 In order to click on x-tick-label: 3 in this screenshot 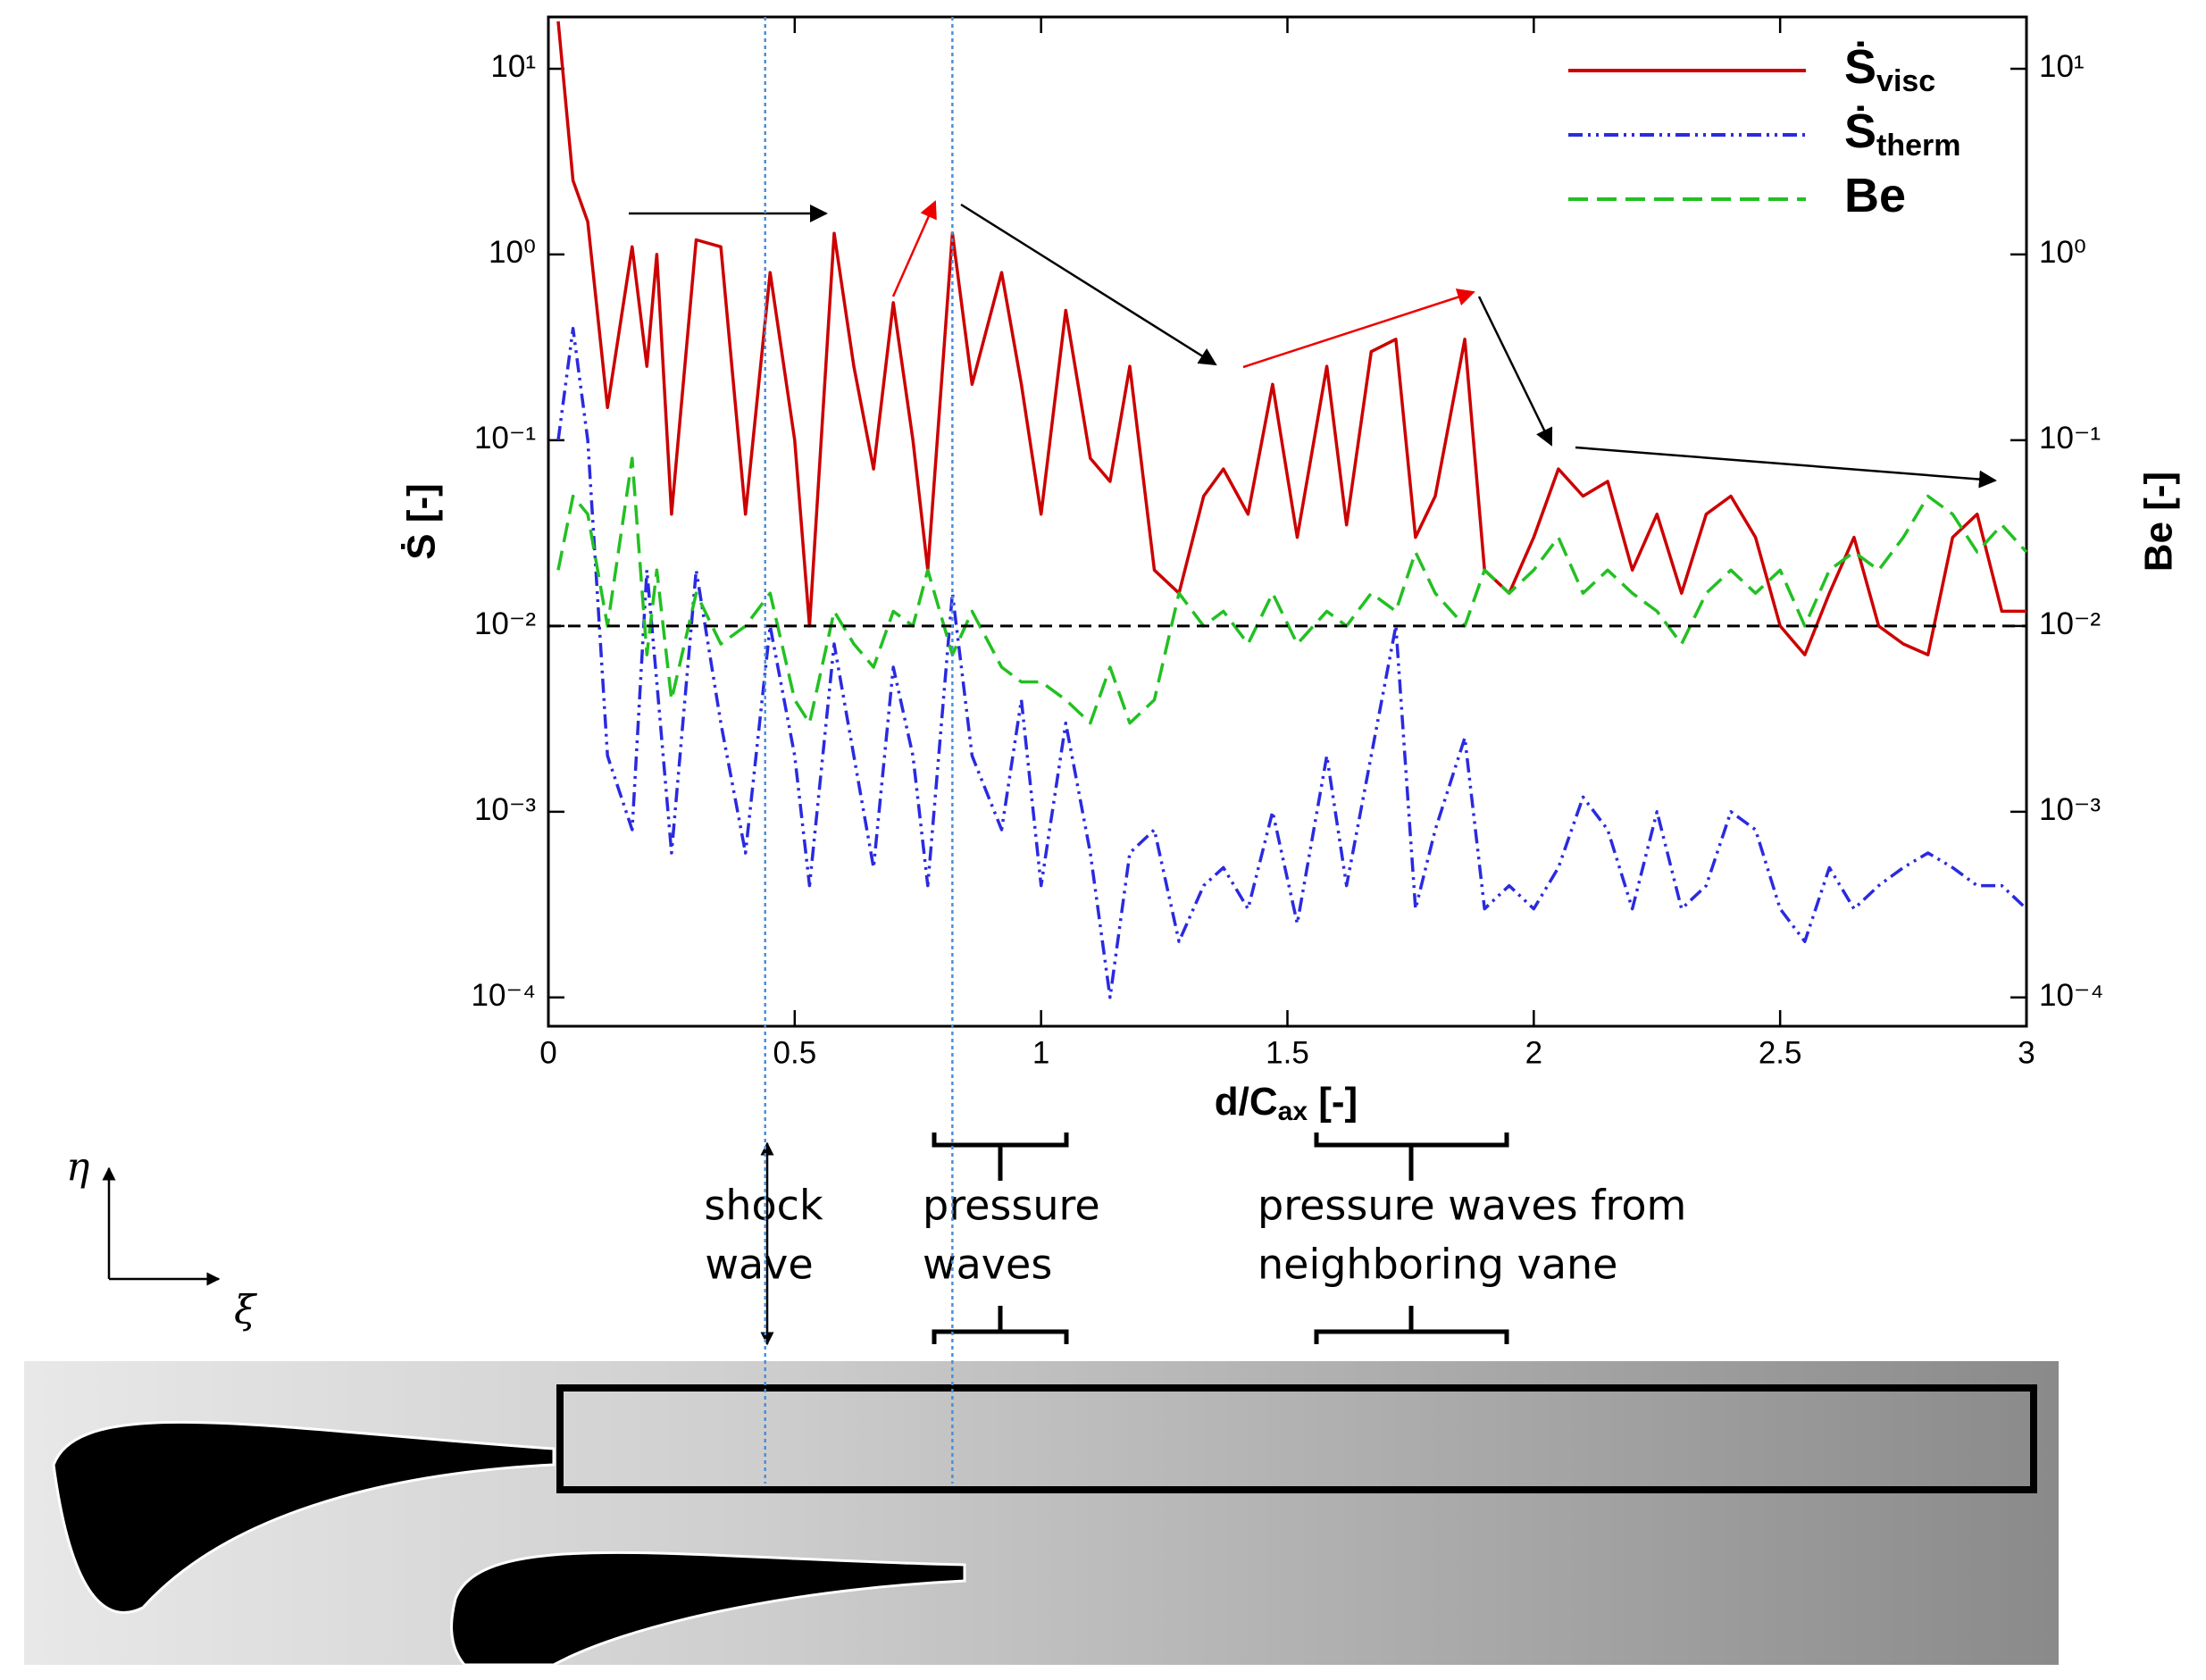, I will do `click(2026, 1052)`.